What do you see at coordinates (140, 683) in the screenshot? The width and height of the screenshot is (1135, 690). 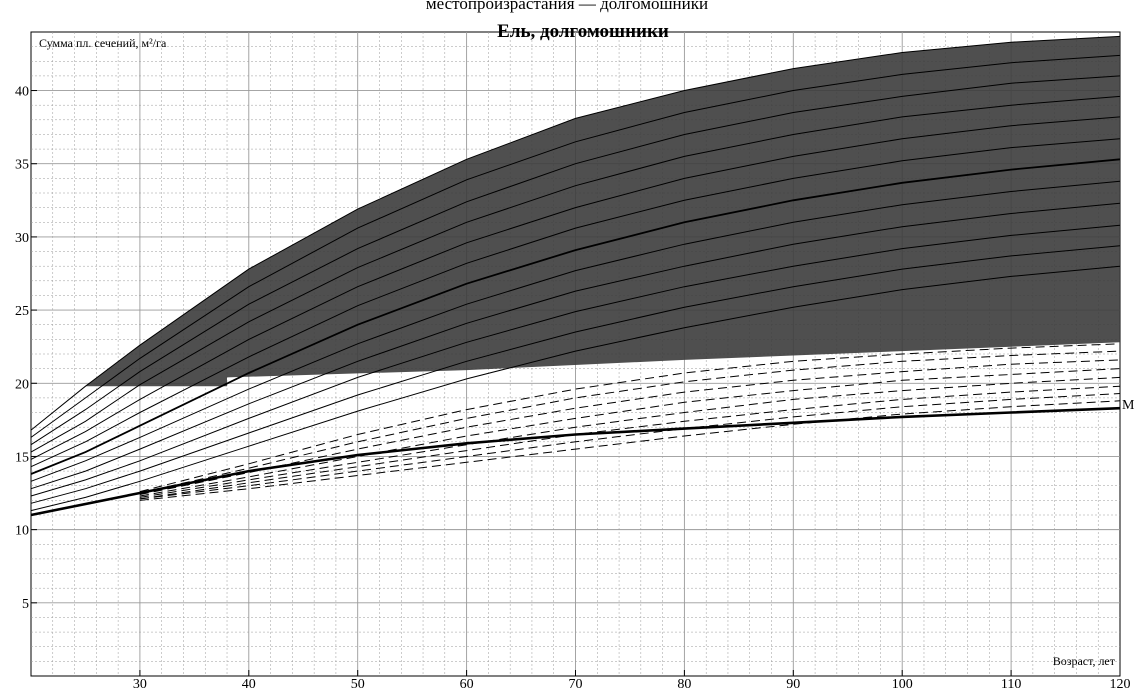 I see `x-tick-label: 30` at bounding box center [140, 683].